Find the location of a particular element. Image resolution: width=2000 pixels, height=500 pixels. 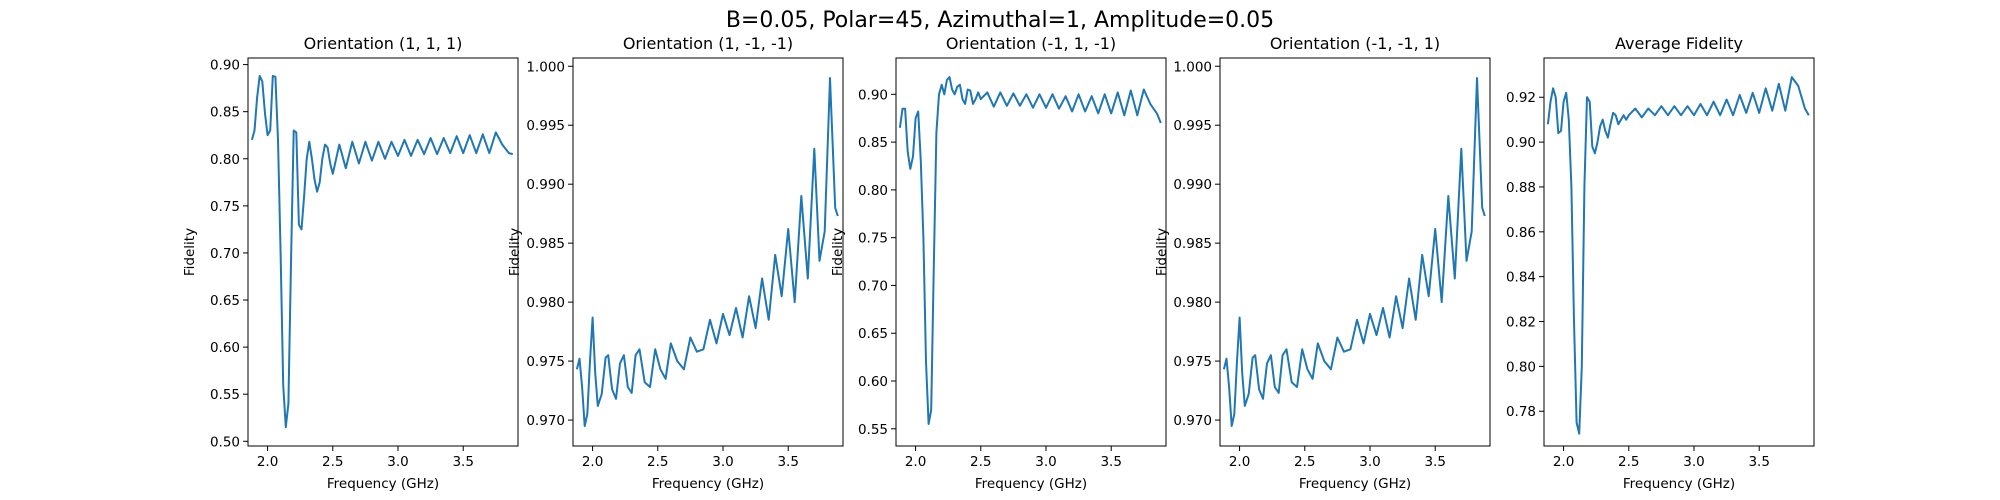

panel-title: Orientation (1, 1, 1) is located at coordinates (383, 43).